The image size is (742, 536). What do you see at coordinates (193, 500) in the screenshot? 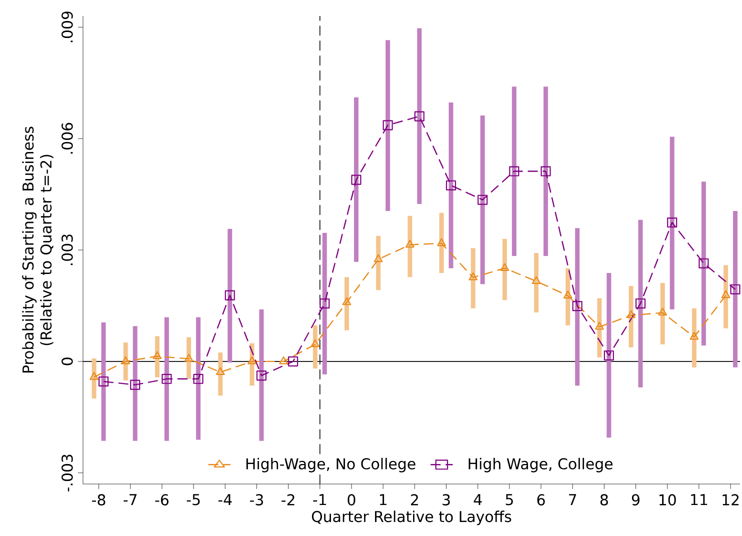
I see `x-tick-label: -5` at bounding box center [193, 500].